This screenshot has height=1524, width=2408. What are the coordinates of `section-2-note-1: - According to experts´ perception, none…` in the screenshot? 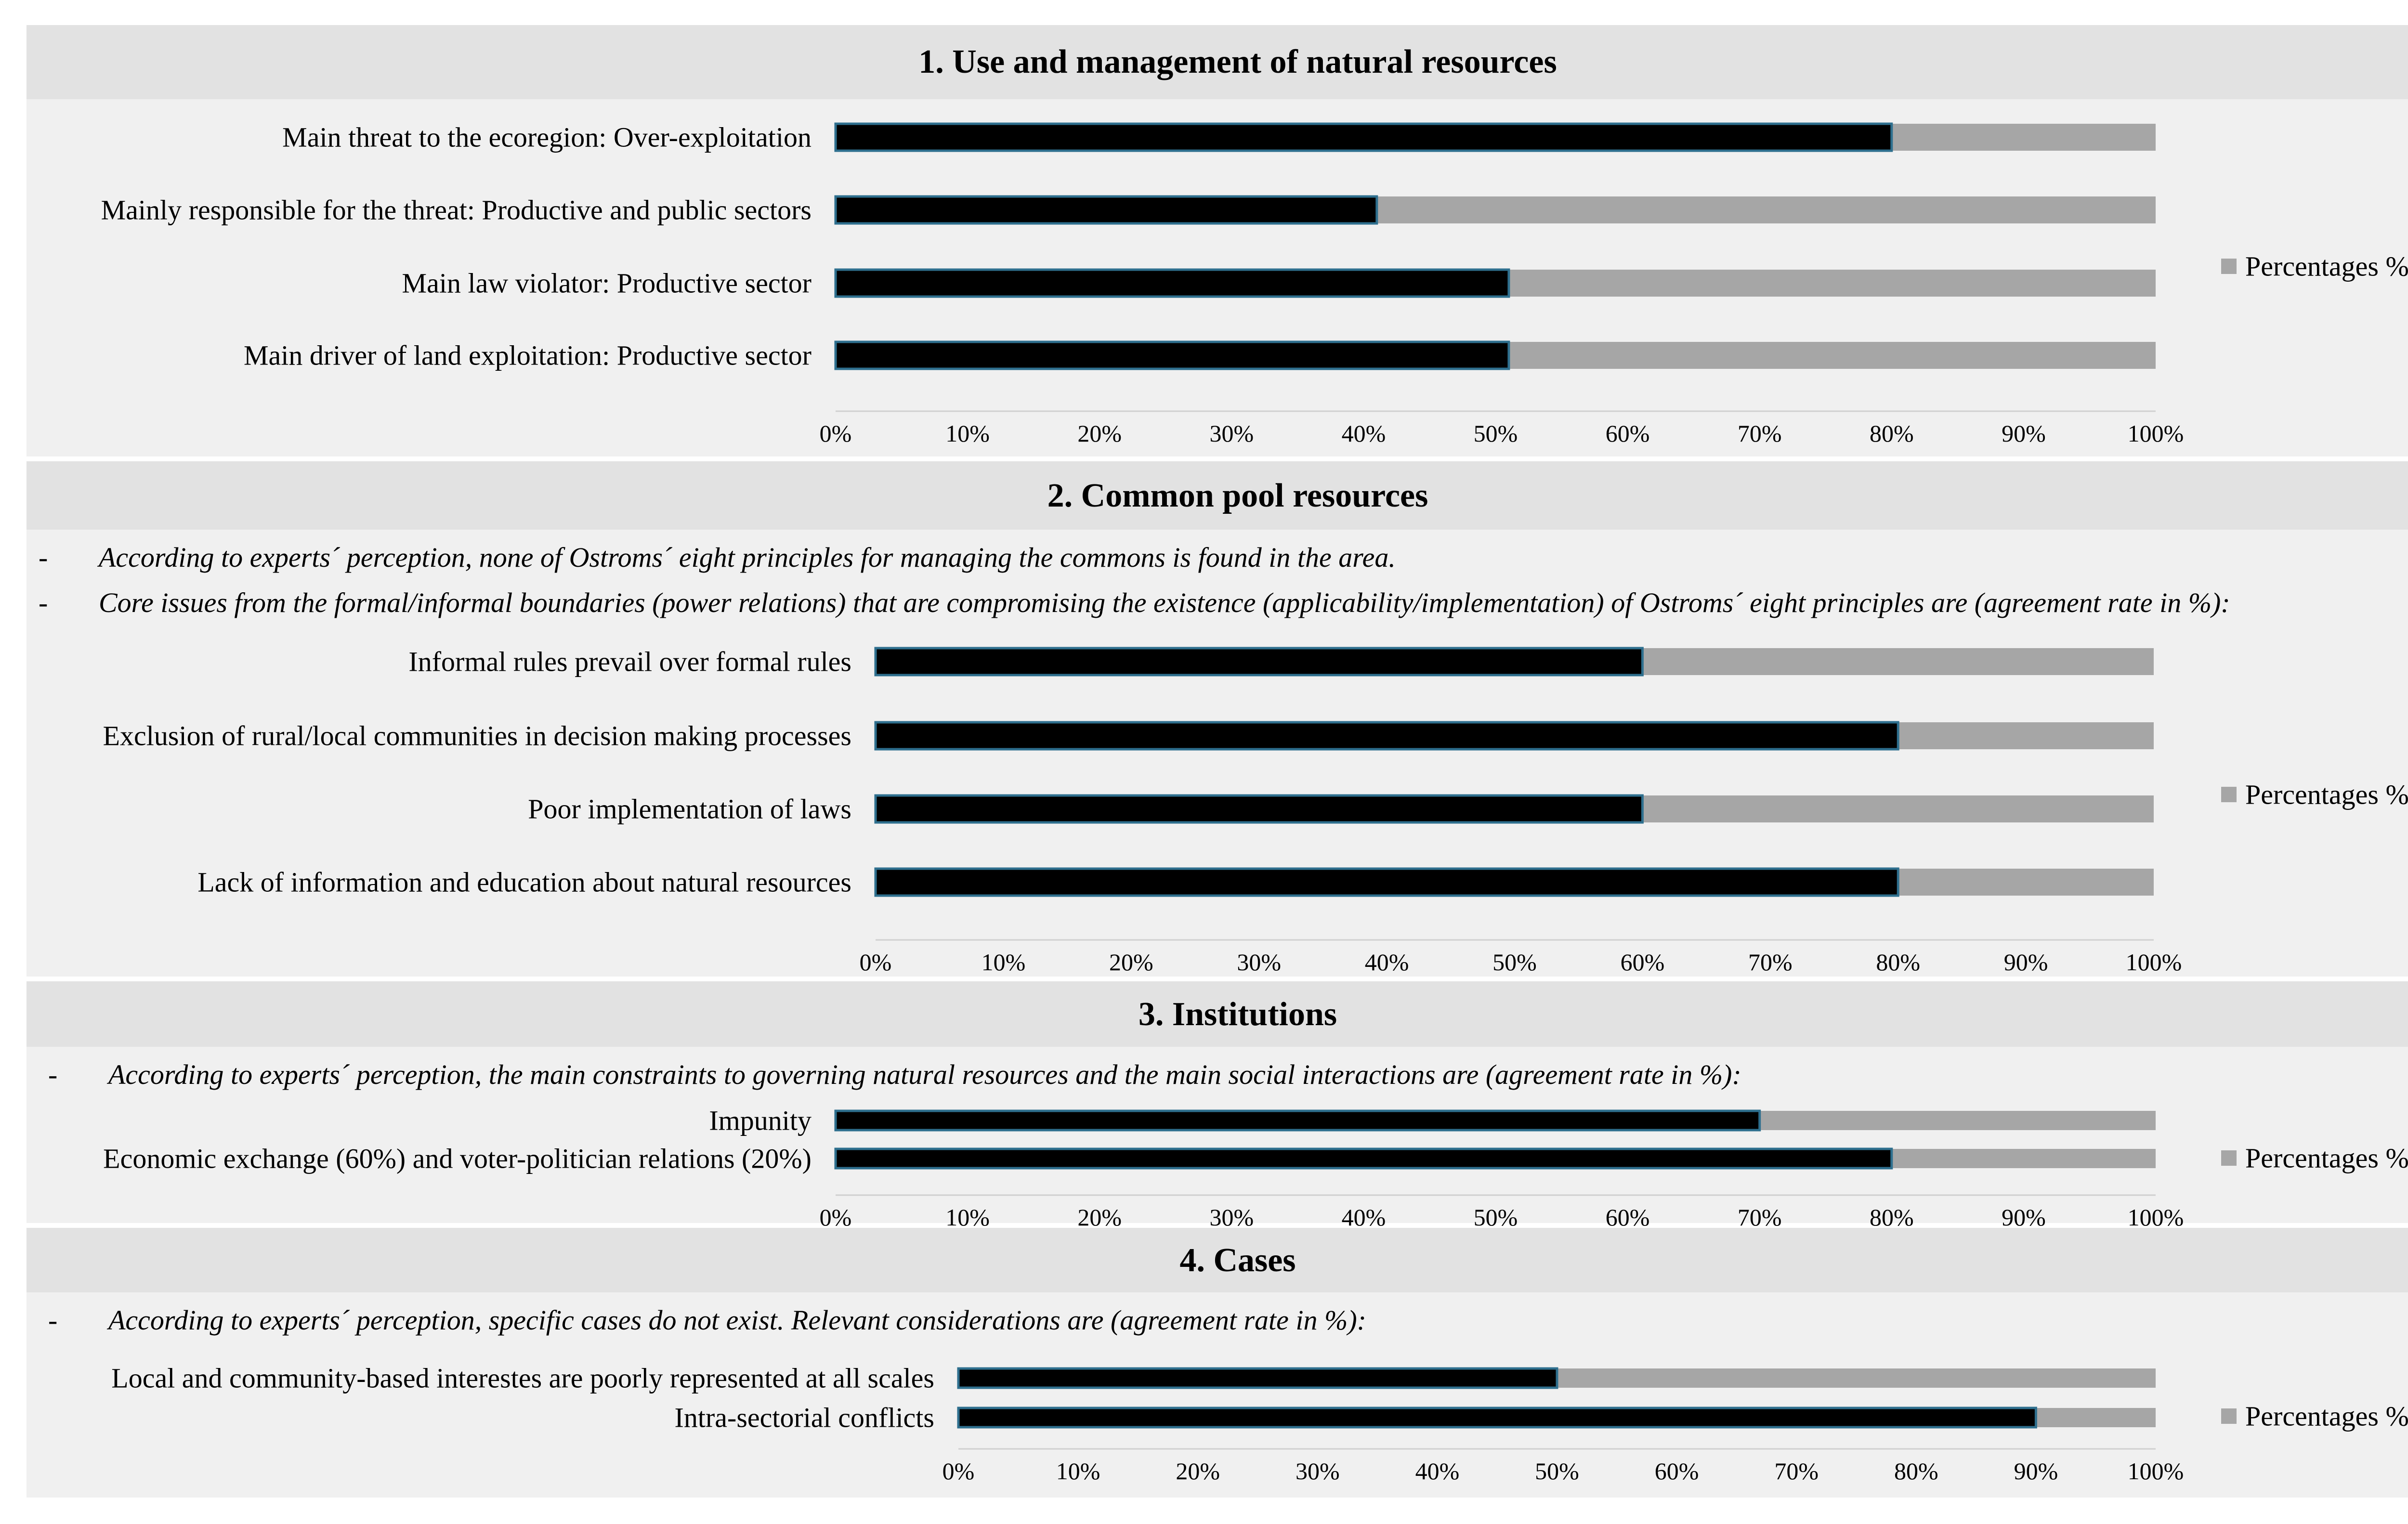 It's located at (717, 557).